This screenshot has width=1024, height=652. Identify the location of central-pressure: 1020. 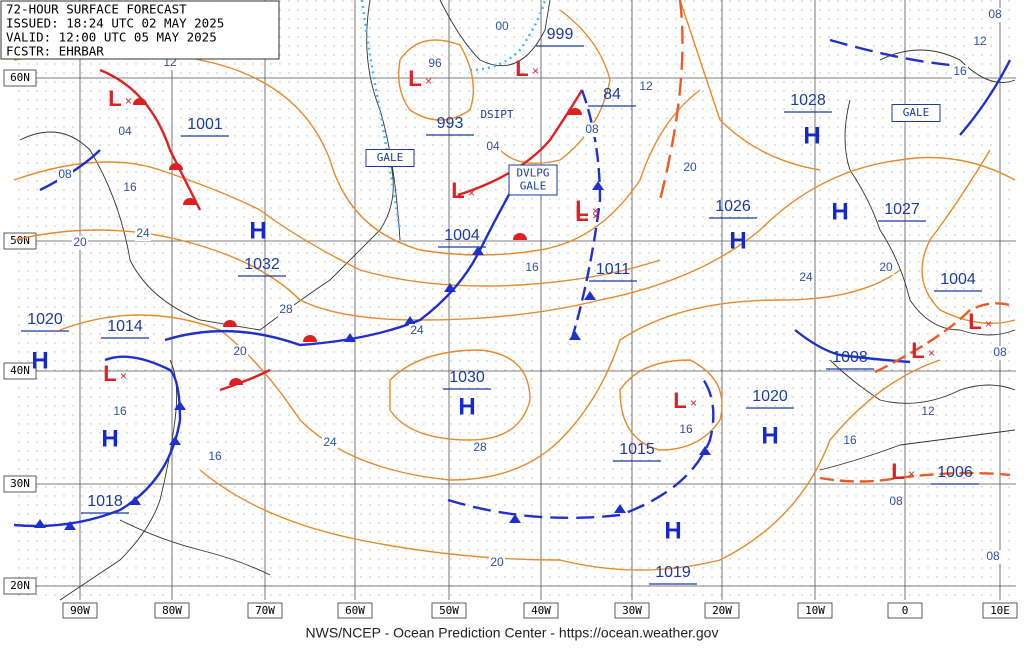
(770, 396).